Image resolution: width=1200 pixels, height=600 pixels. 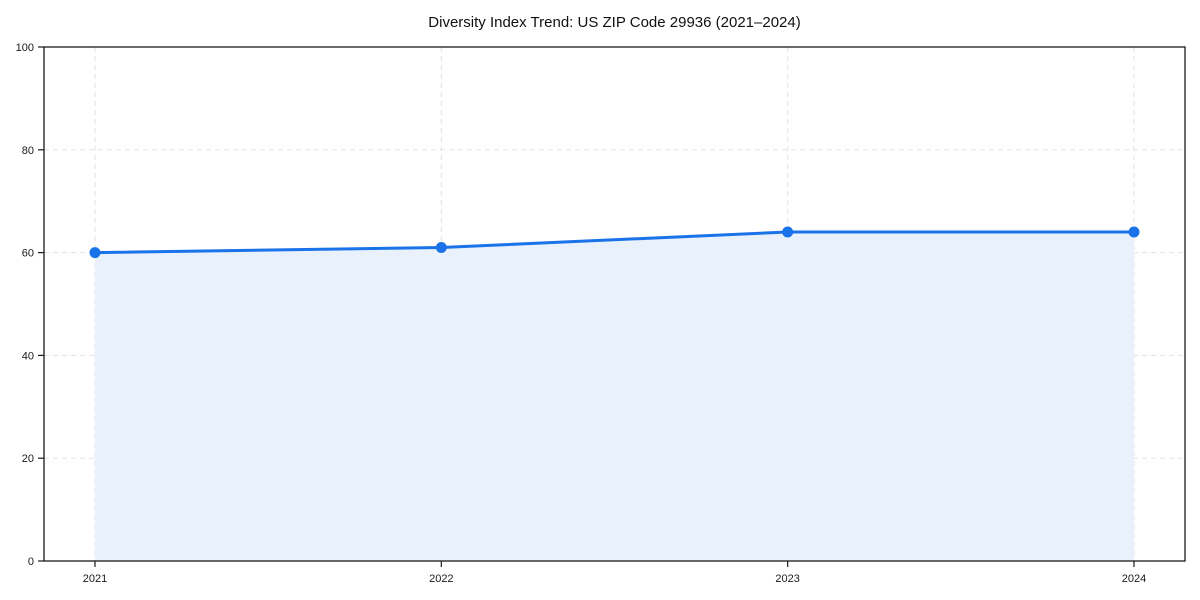 I want to click on trend-line, so click(x=614, y=242).